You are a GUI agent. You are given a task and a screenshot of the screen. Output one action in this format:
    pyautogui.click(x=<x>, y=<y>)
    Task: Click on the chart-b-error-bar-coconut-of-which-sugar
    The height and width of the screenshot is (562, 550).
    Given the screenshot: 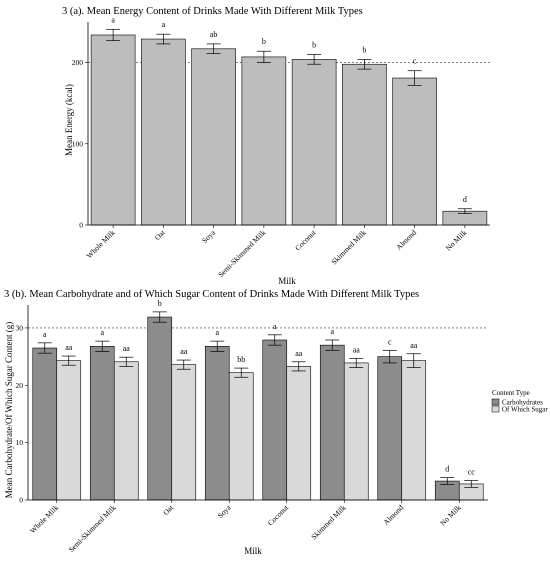 What is the action you would take?
    pyautogui.click(x=298, y=366)
    